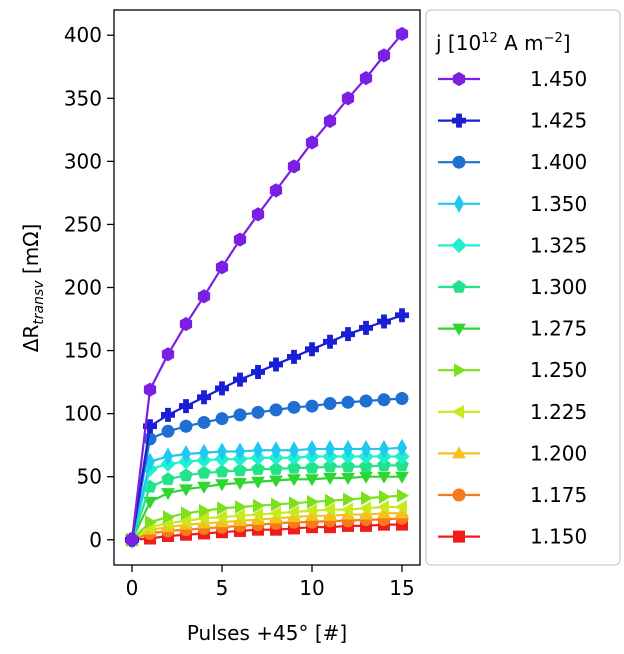  Describe the element at coordinates (558, 121) in the screenshot. I see `legend-label-1: 1.425` at that location.